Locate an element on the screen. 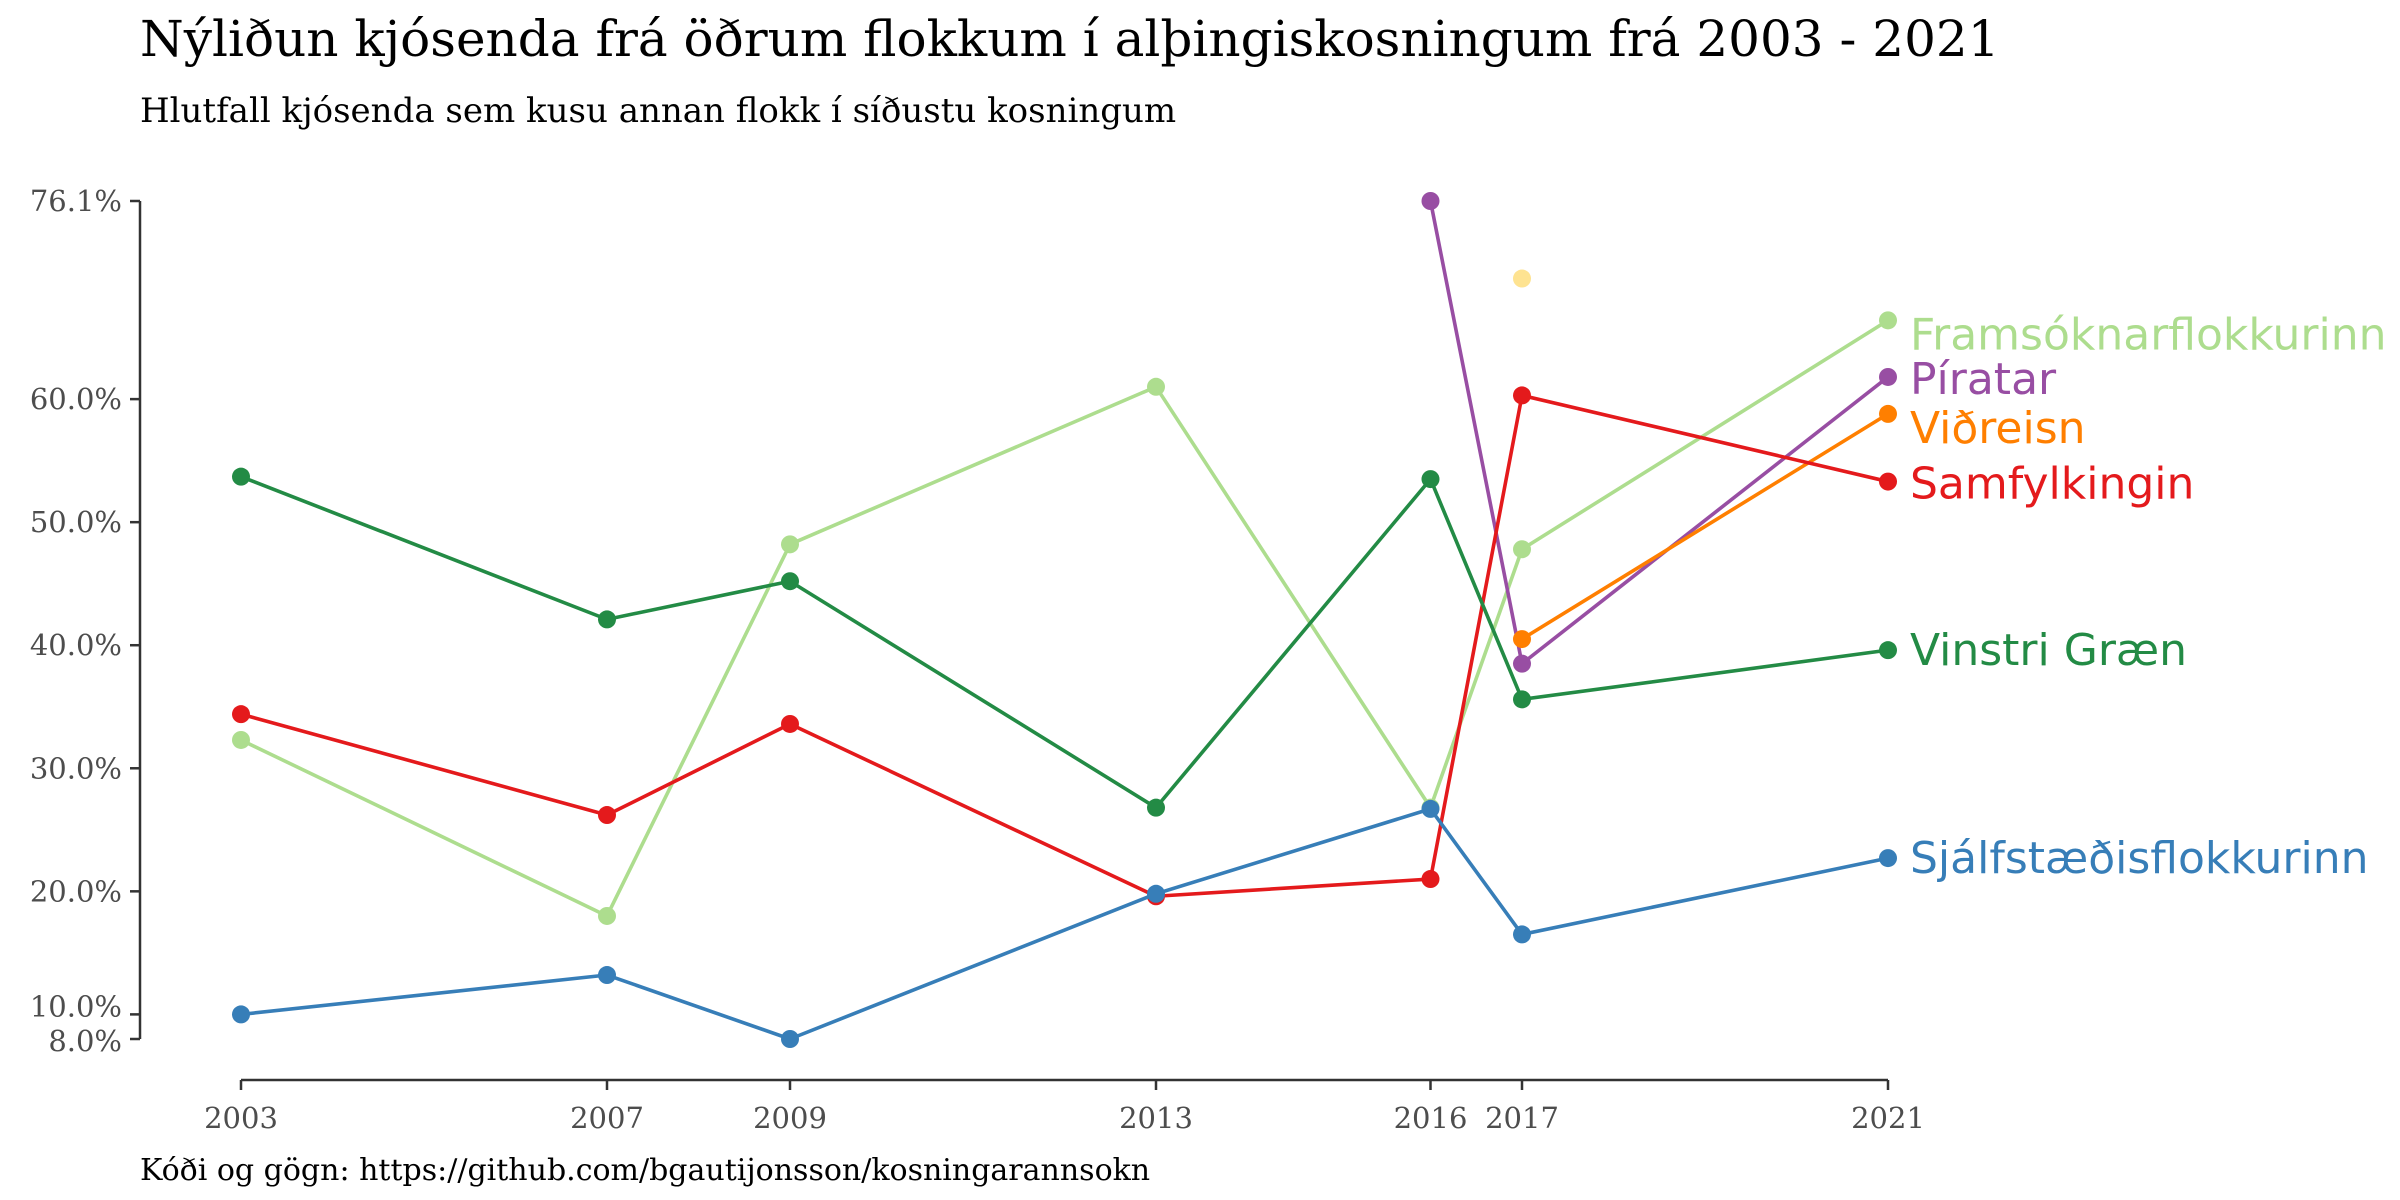 Image resolution: width=2400 pixels, height=1200 pixels. x-tick-label: 2016 is located at coordinates (1431, 1118).